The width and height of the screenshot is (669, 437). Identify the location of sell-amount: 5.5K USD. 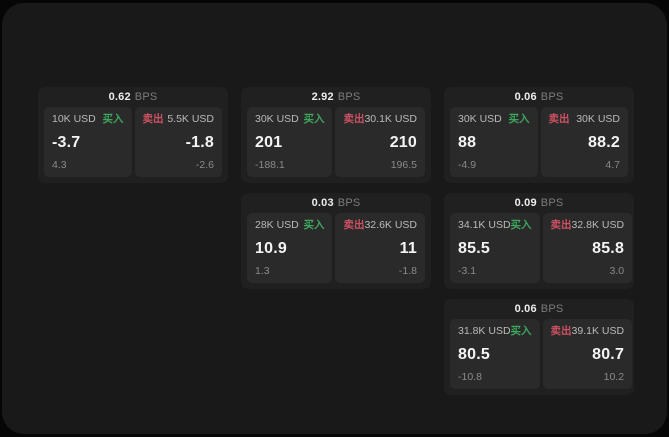
(190, 119).